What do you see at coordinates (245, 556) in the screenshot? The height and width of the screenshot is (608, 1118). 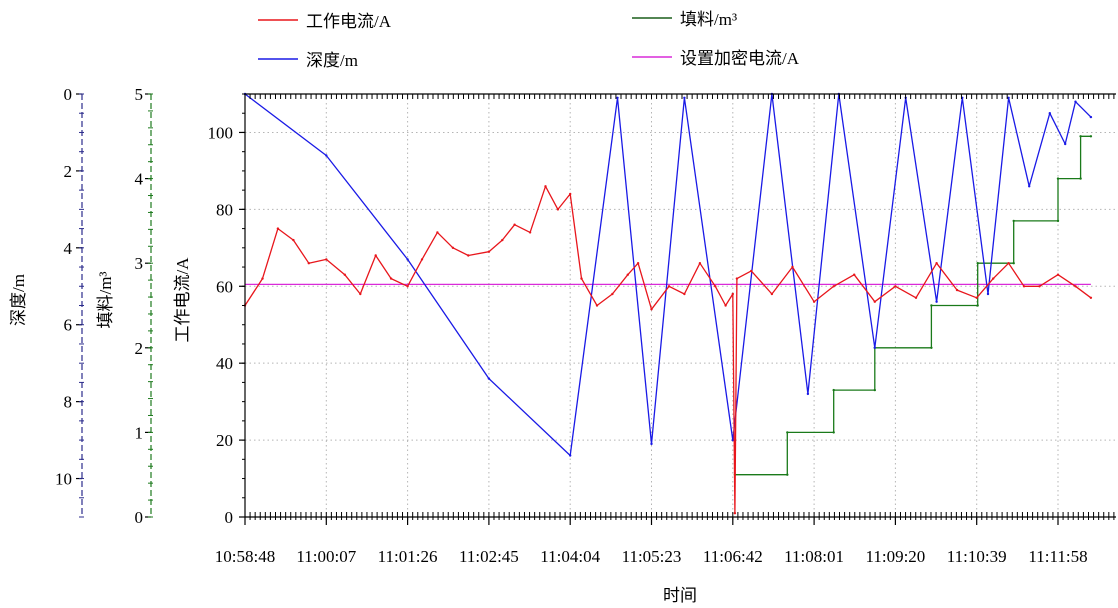 I see `x-tick-label: 10:58:48` at bounding box center [245, 556].